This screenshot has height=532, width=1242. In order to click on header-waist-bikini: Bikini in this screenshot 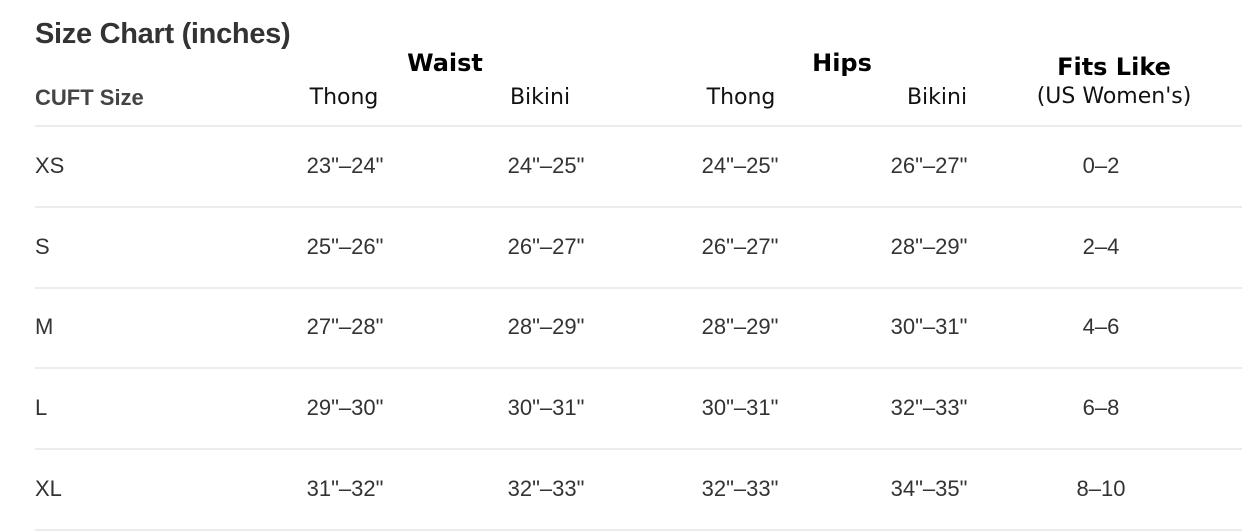, I will do `click(540, 97)`.